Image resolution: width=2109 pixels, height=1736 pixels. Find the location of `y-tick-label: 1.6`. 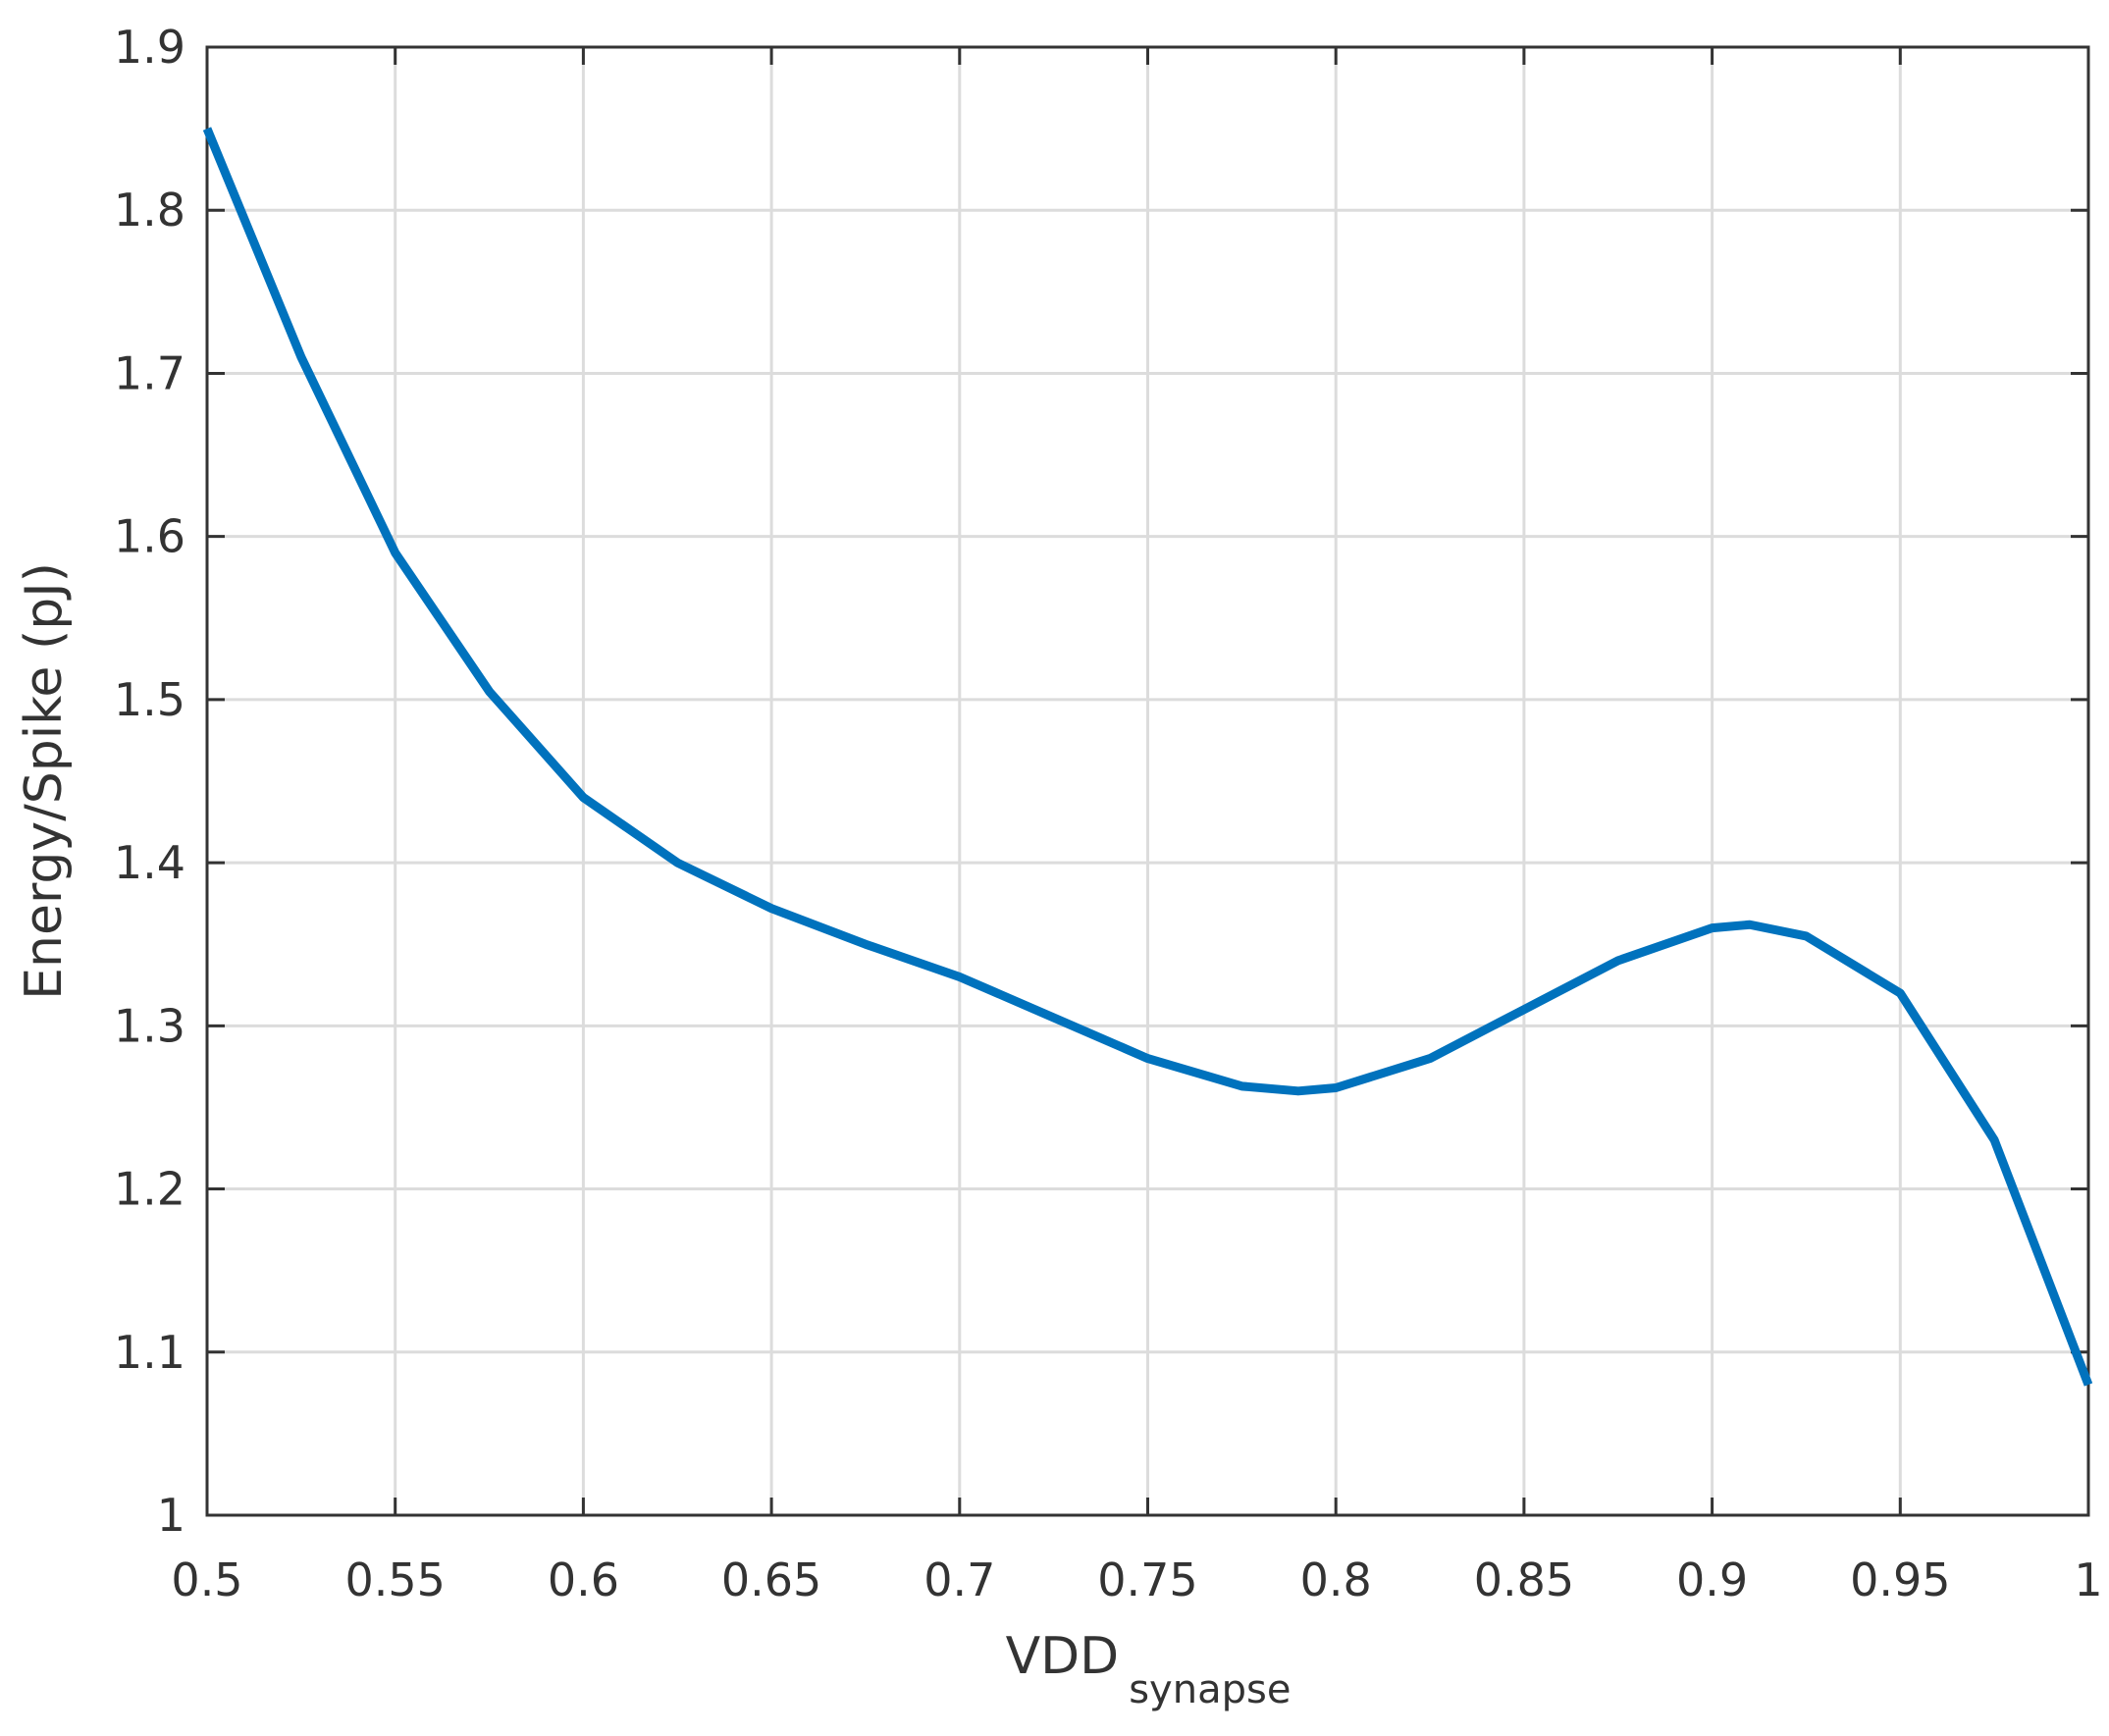

y-tick-label: 1.6 is located at coordinates (149, 536).